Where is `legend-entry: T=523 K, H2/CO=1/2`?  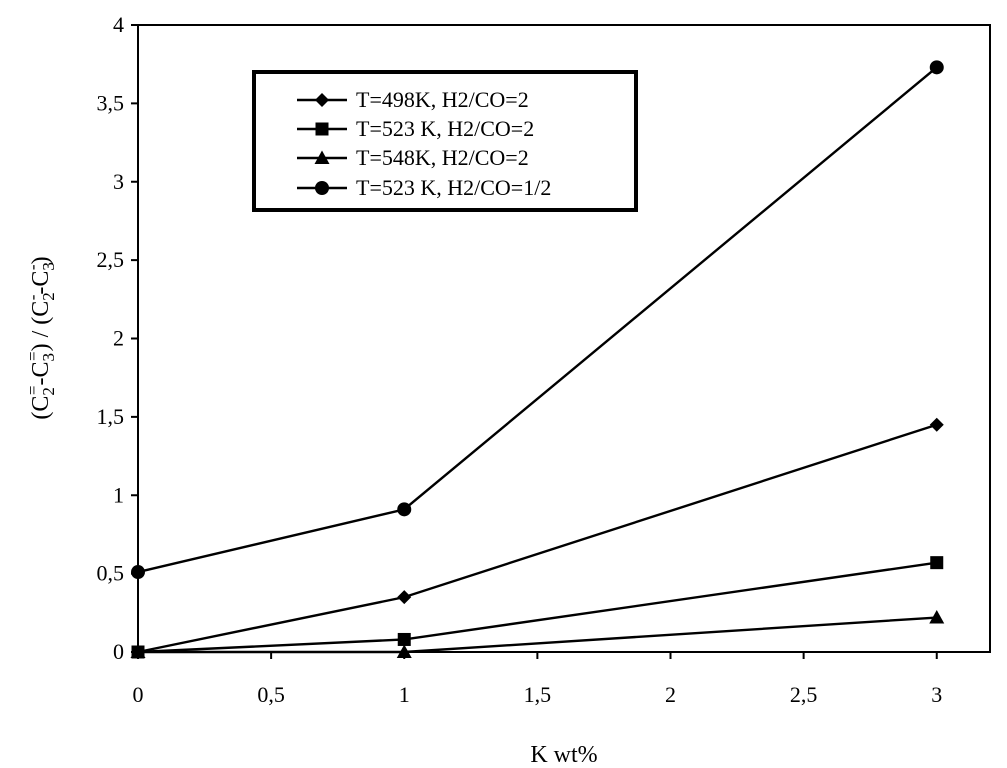
legend-entry: T=523 K, H2/CO=1/2 is located at coordinates (424, 187).